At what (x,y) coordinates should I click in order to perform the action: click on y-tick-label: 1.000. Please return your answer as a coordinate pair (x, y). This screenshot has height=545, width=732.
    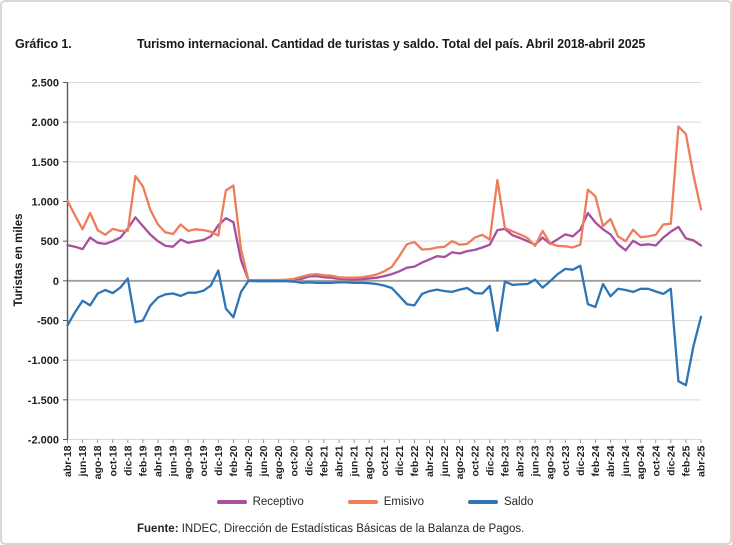
    Looking at the image, I should click on (45, 203).